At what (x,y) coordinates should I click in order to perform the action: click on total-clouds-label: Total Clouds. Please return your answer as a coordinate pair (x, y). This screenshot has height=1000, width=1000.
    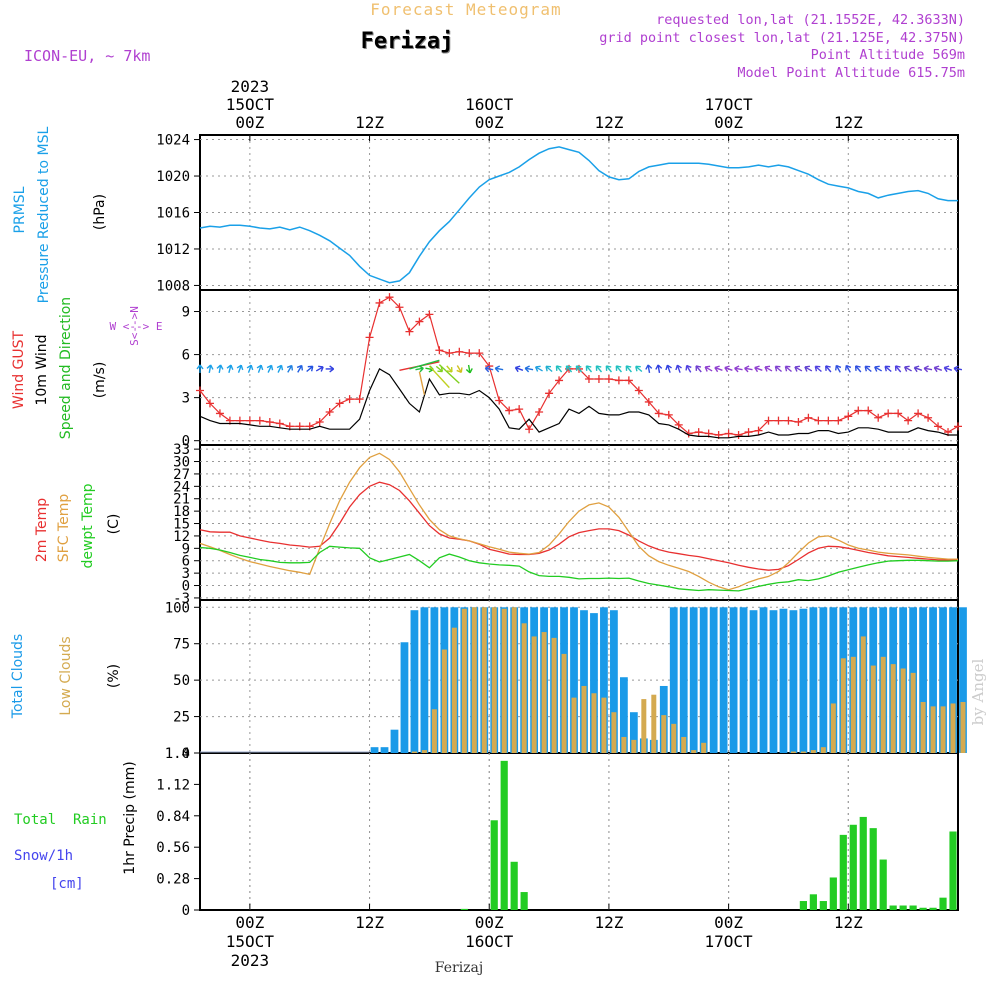
    Looking at the image, I should click on (18, 676).